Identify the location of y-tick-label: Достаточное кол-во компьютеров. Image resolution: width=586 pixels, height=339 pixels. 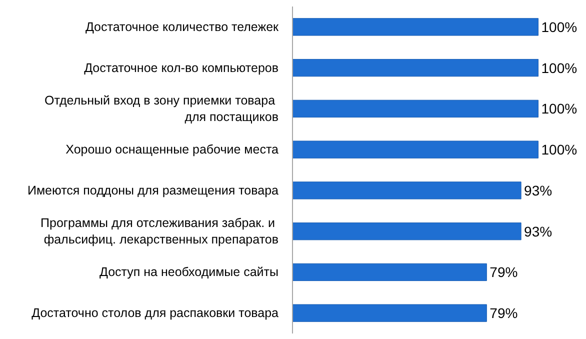
(181, 67).